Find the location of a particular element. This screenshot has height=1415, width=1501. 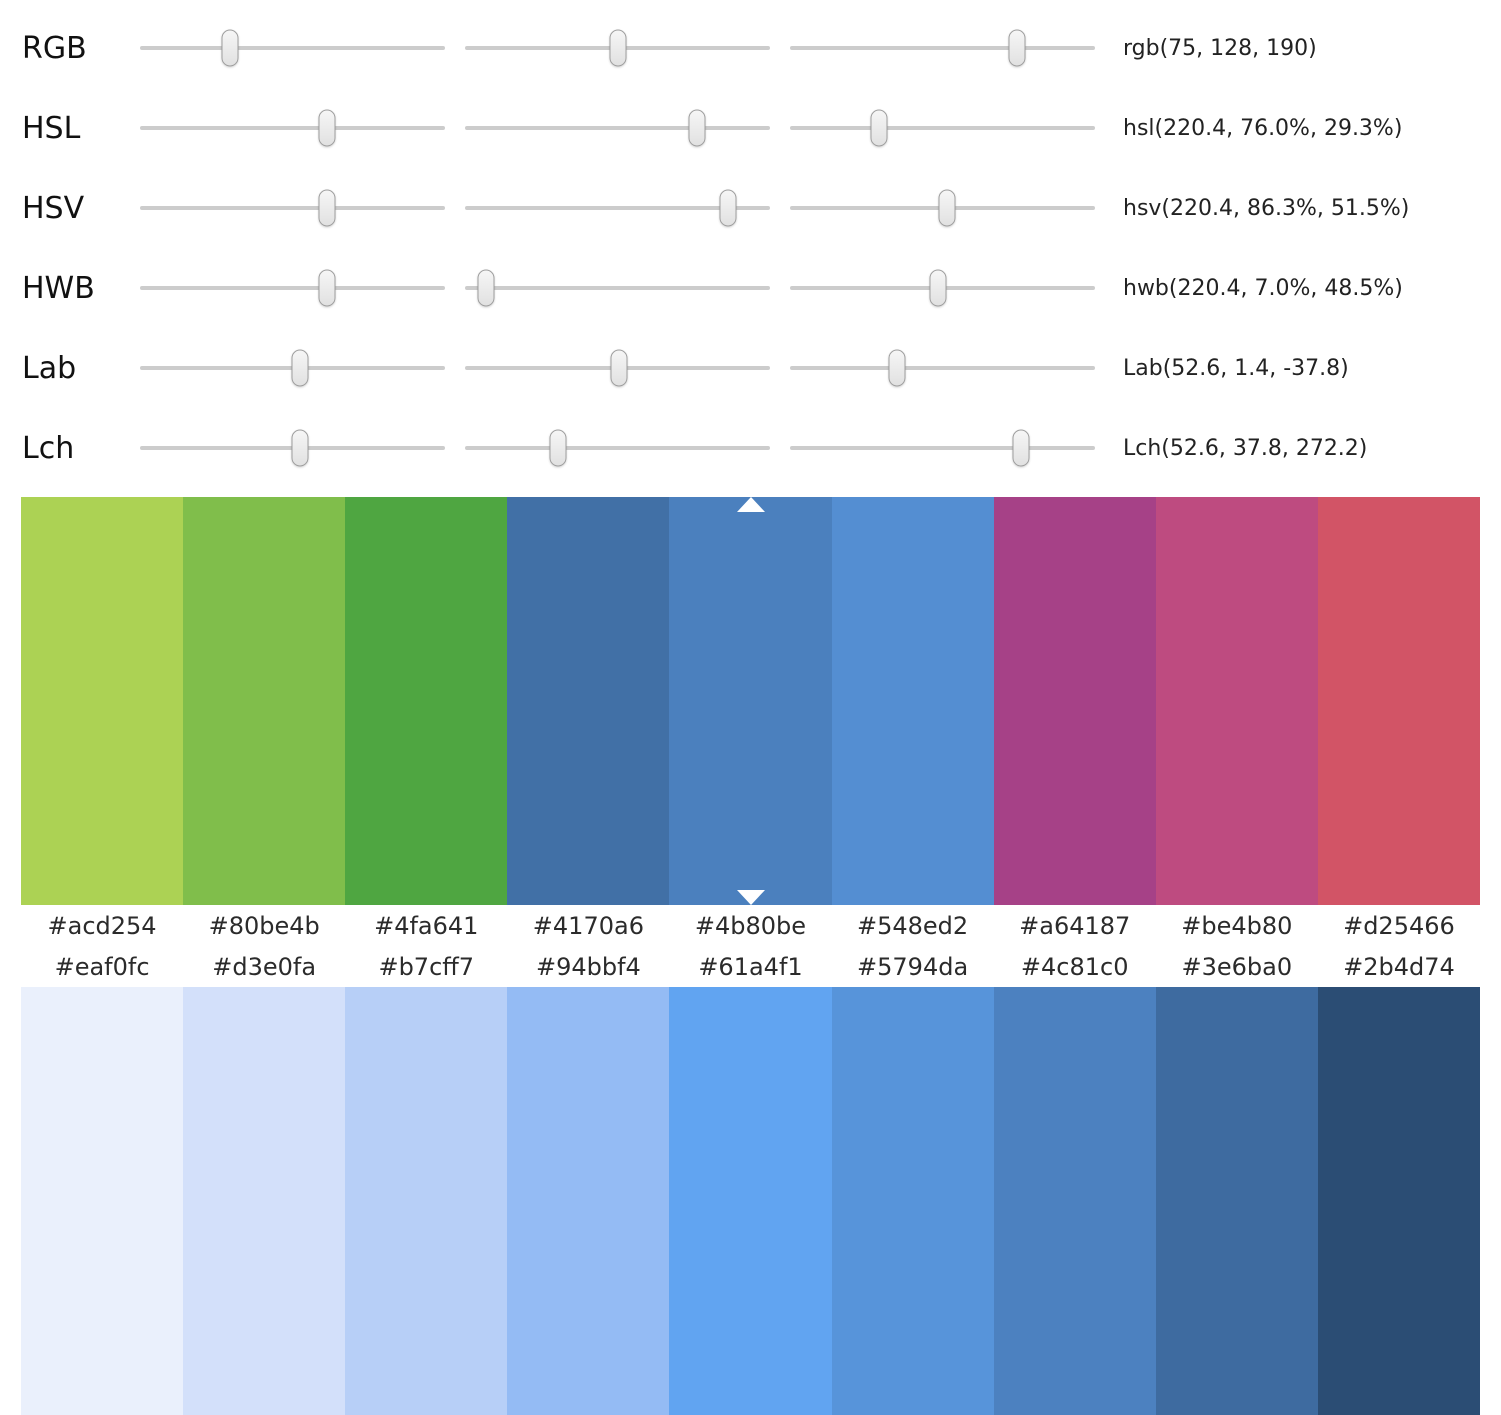

hex-label: #2b4d74 is located at coordinates (1399, 966).